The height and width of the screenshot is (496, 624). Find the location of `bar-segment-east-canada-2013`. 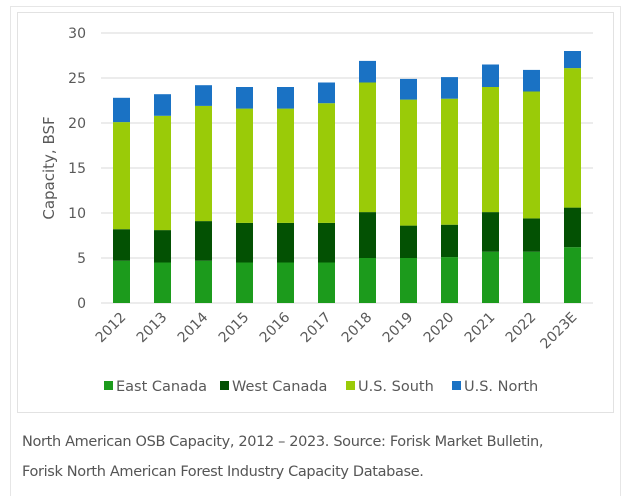

bar-segment-east-canada-2013 is located at coordinates (162, 282).